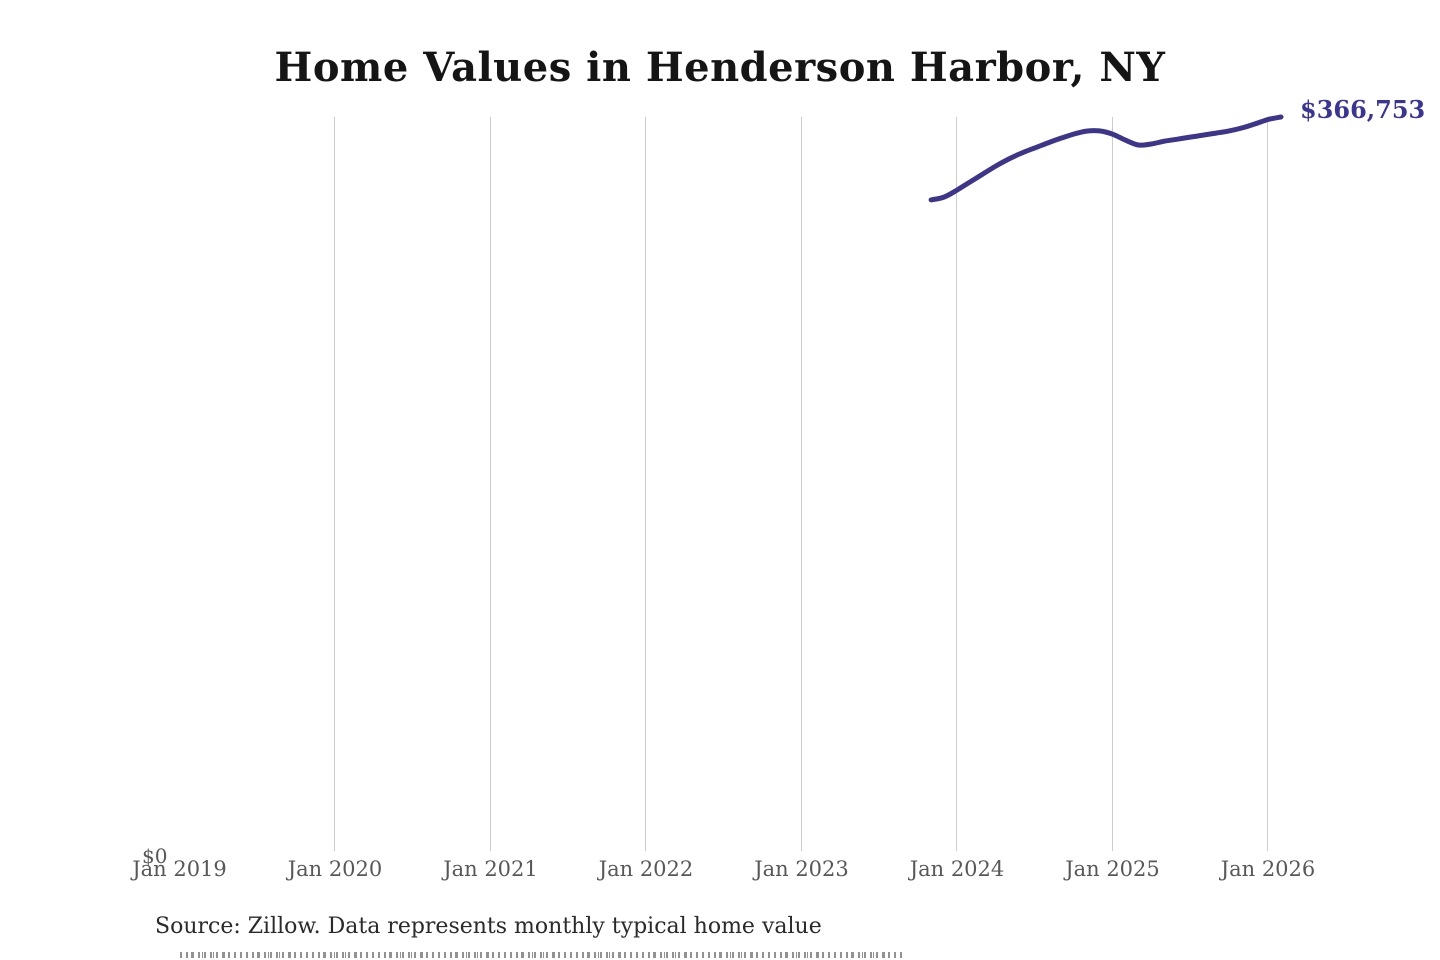 The image size is (1440, 960). What do you see at coordinates (1106, 158) in the screenshot?
I see `home-value-trend-line` at bounding box center [1106, 158].